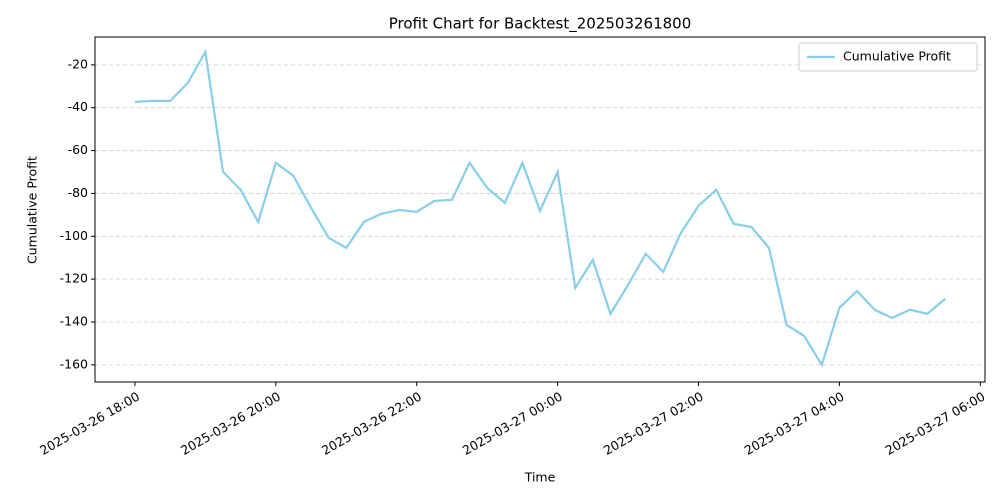 This screenshot has height=504, width=1000. What do you see at coordinates (74, 321) in the screenshot?
I see `y-tick-label: -140` at bounding box center [74, 321].